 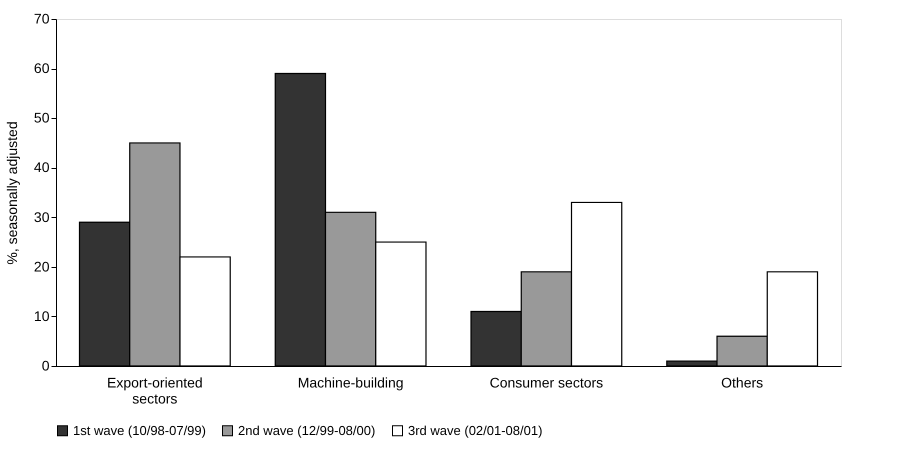 I want to click on y-tick-label: 0, so click(x=46, y=366).